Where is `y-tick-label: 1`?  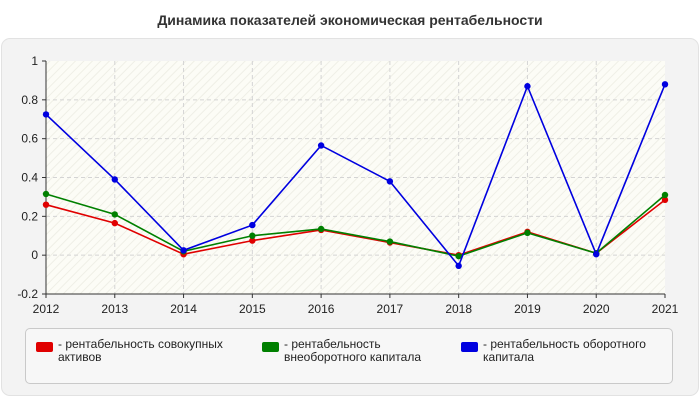 y-tick-label: 1 is located at coordinates (34, 61).